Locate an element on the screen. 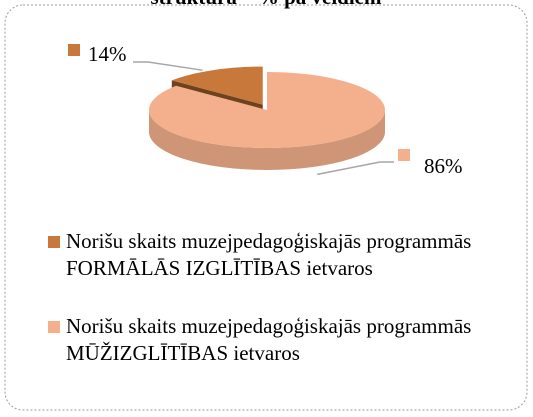 This screenshot has height=417, width=533. data-label: 86% is located at coordinates (443, 166).